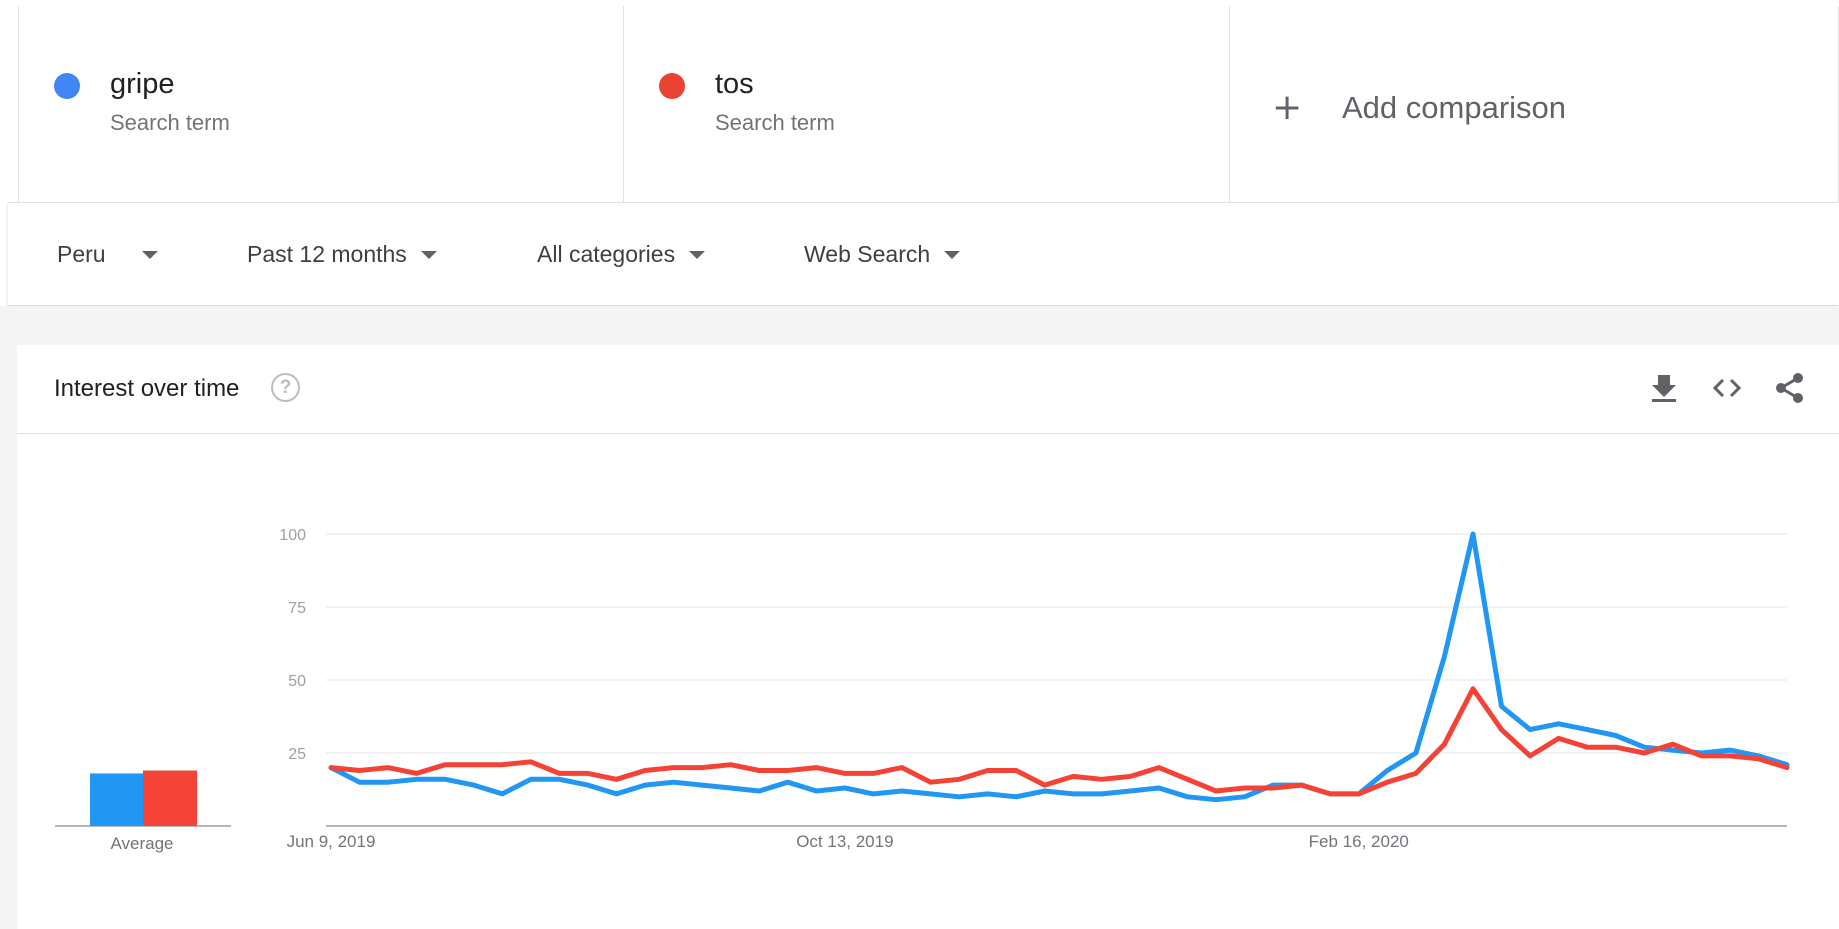 The width and height of the screenshot is (1839, 929). Describe the element at coordinates (147, 388) in the screenshot. I see `card-title: Interest over time` at that location.